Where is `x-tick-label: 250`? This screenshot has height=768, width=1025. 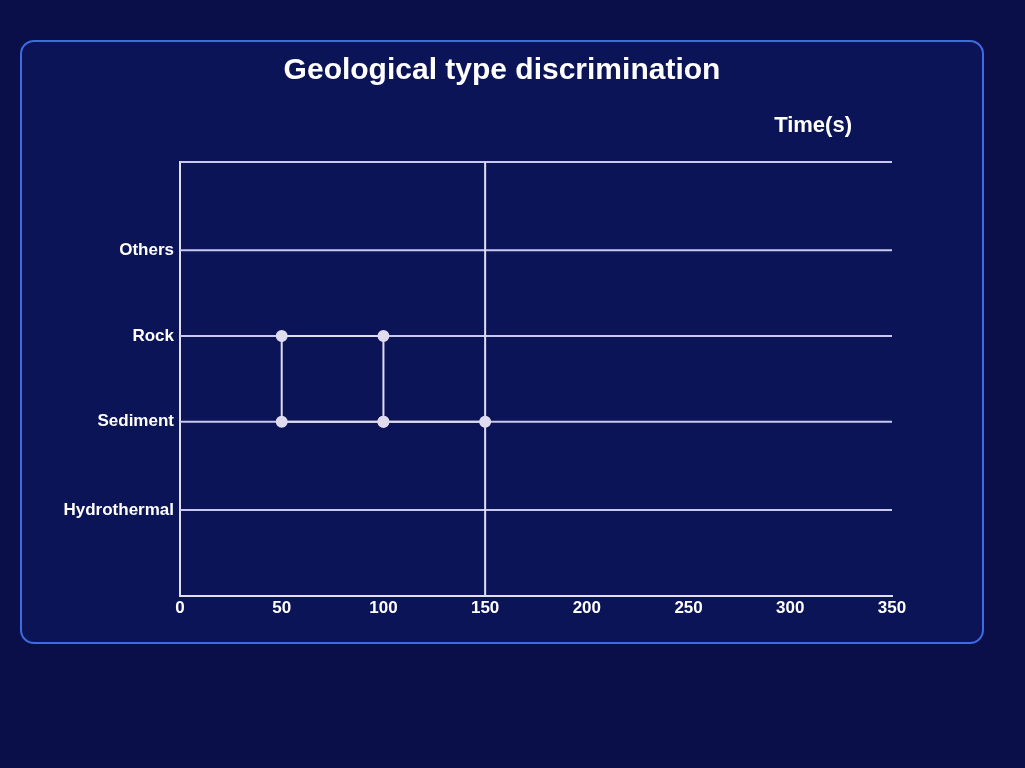
x-tick-label: 250 is located at coordinates (688, 608).